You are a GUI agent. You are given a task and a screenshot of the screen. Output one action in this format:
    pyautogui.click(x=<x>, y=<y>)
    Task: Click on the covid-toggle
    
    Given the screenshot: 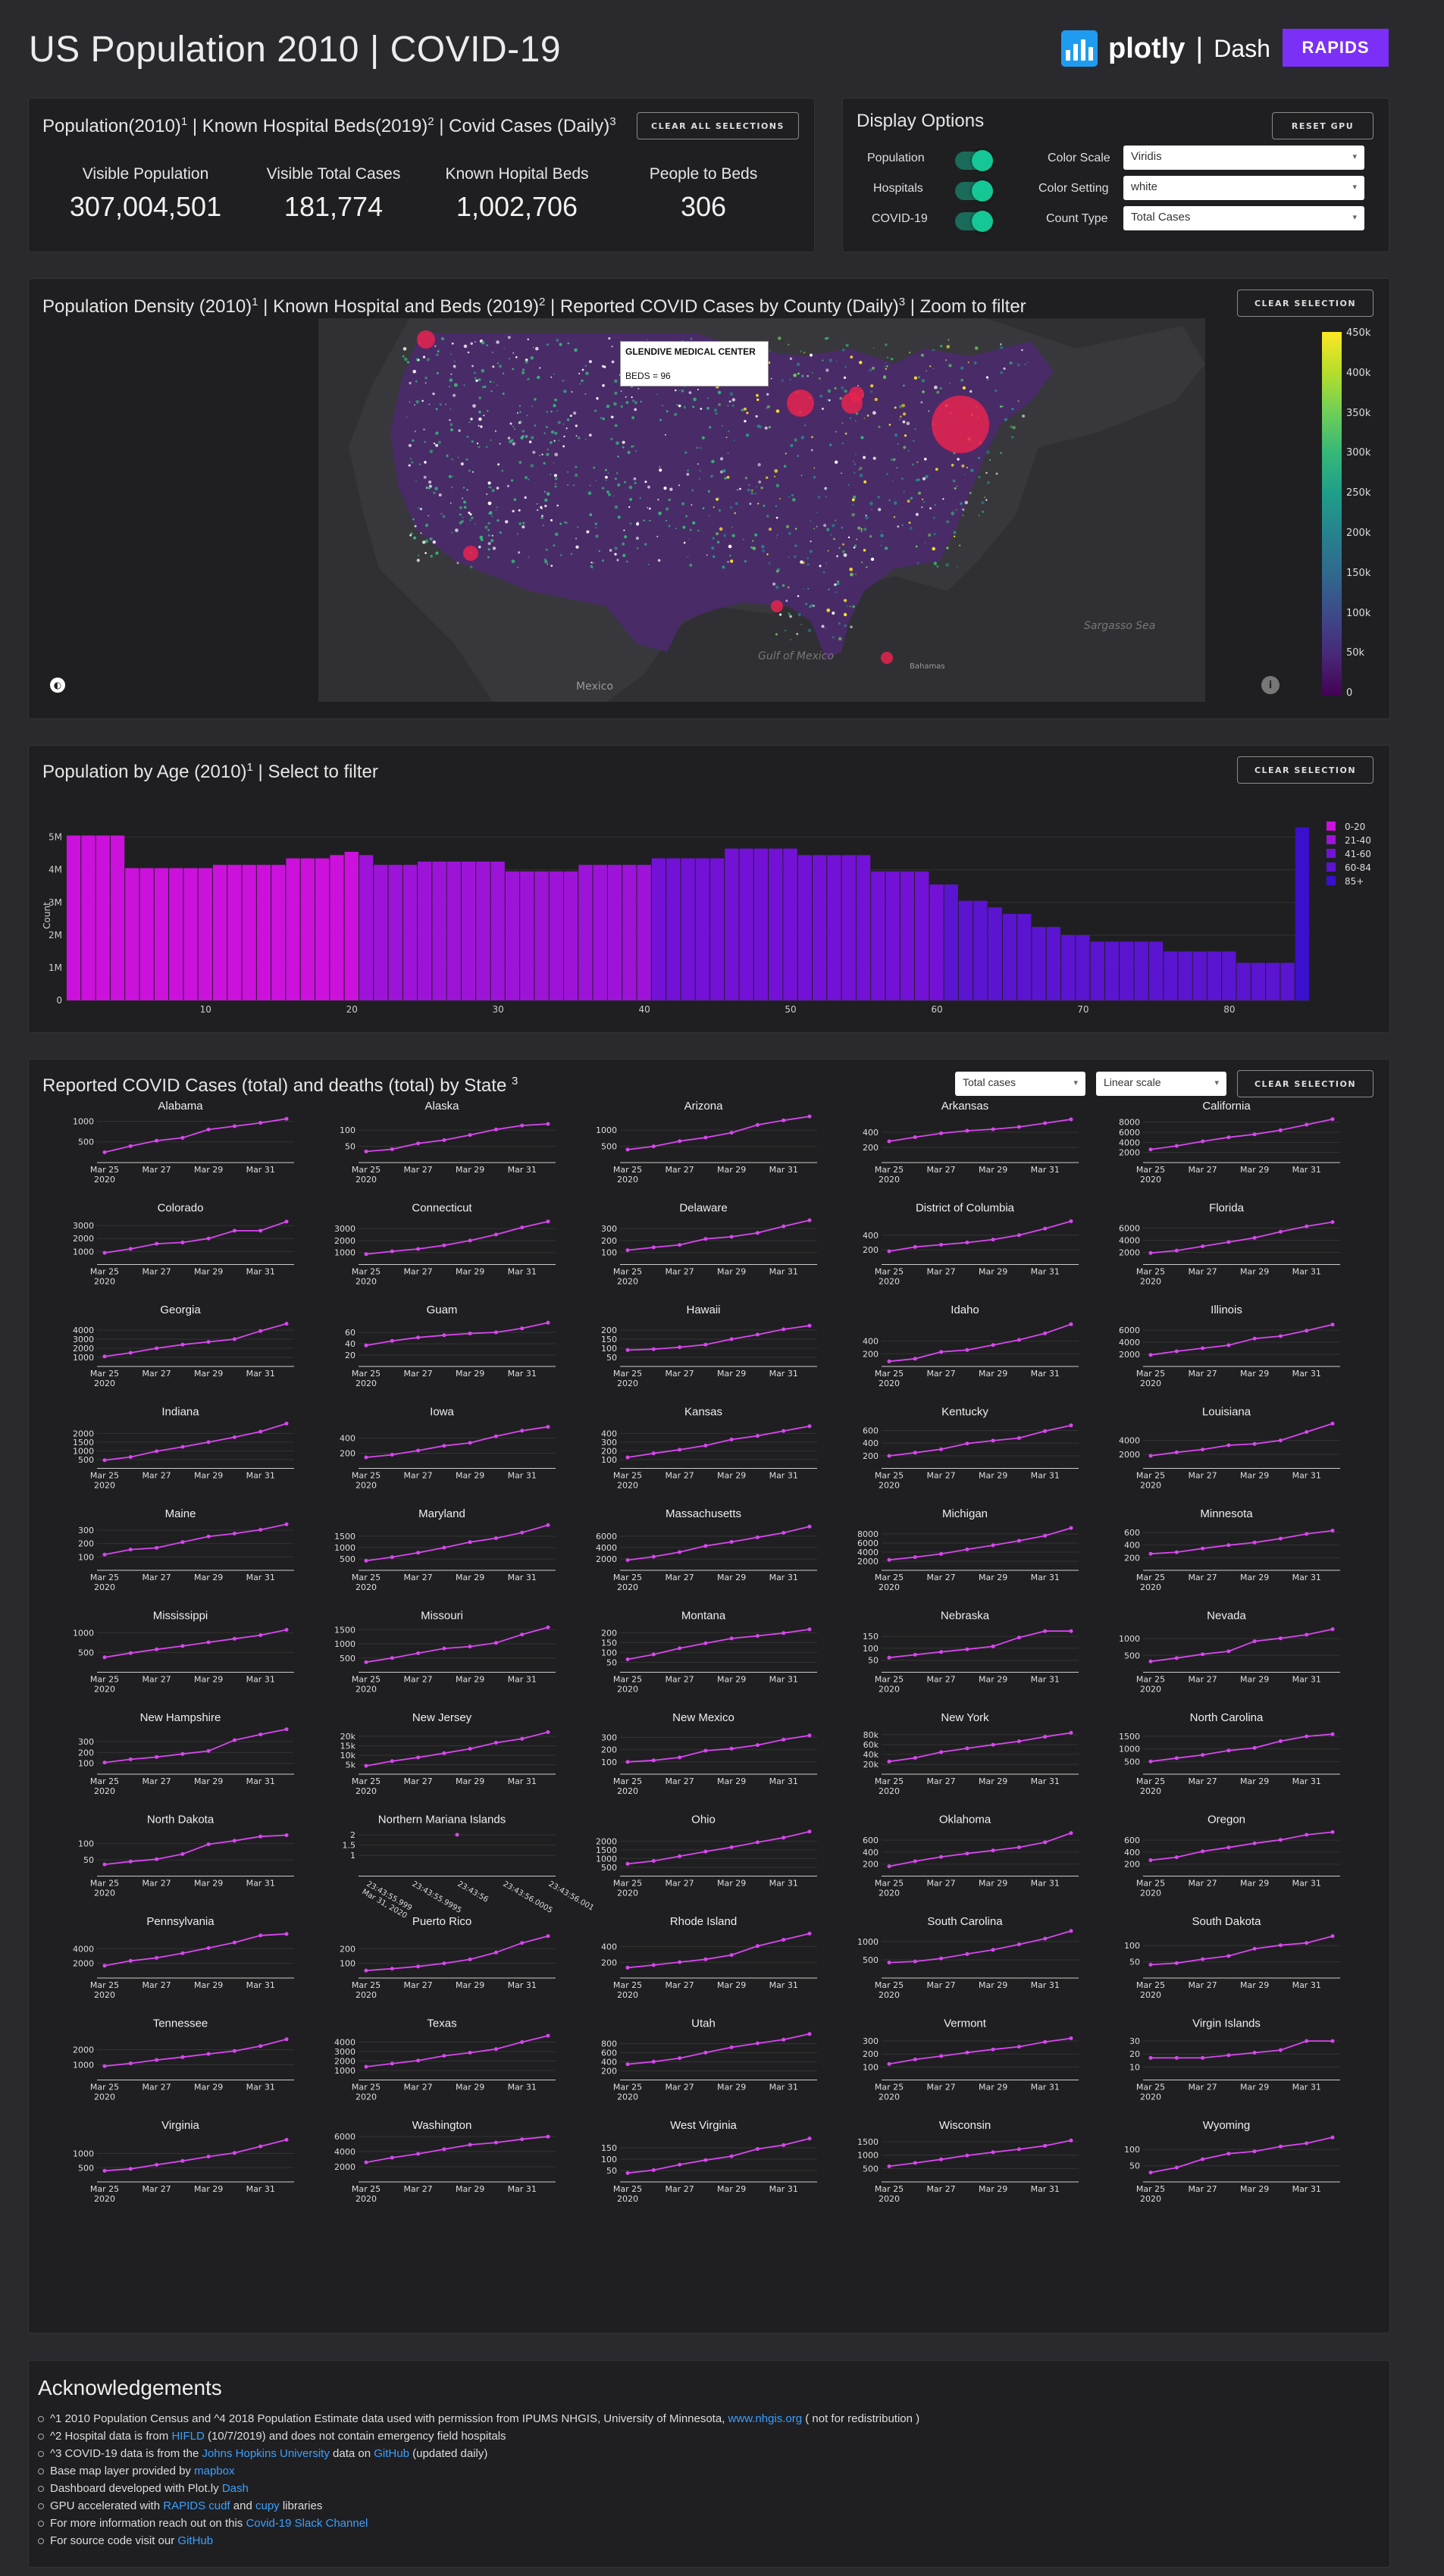 What is the action you would take?
    pyautogui.click(x=974, y=221)
    